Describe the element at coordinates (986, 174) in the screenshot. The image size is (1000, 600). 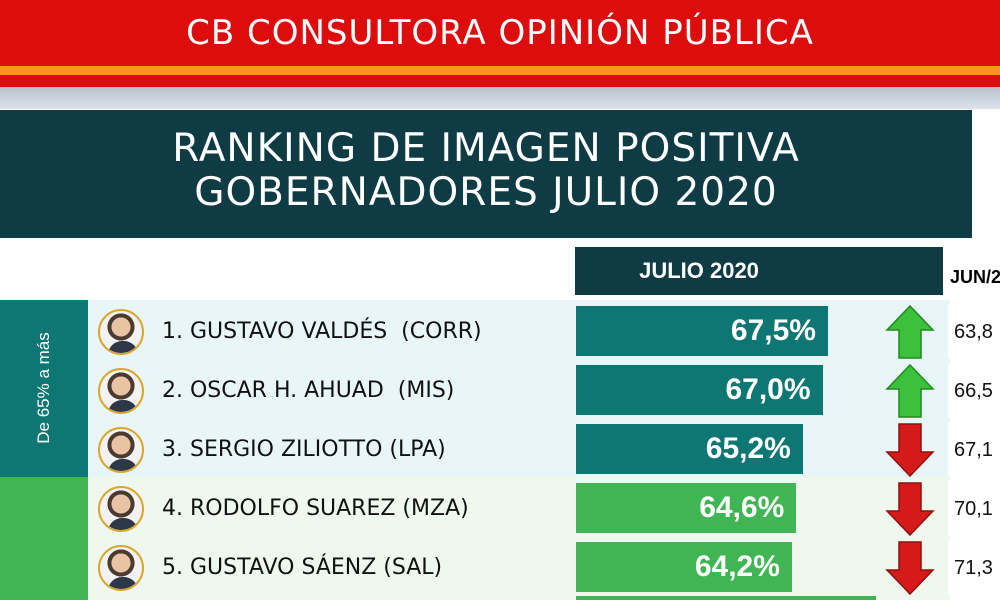
I see `title-edge` at that location.